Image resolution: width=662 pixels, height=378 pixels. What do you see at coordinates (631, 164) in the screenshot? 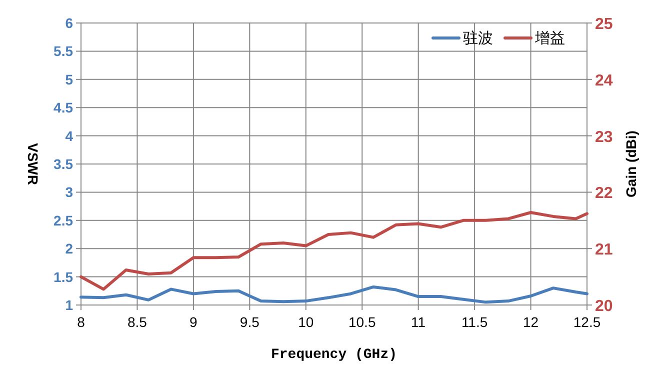
I see `y2-axis-title: Gain (dBi)` at bounding box center [631, 164].